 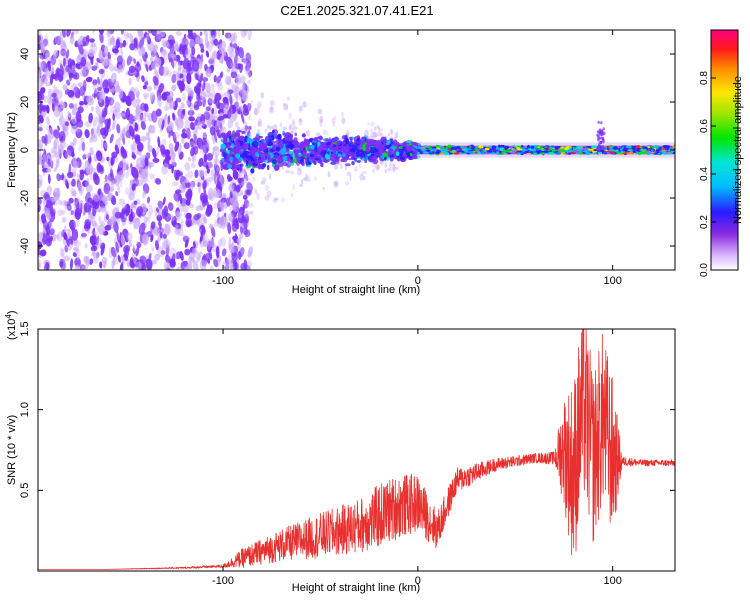 I want to click on svg-text: (x104), so click(x=11, y=325).